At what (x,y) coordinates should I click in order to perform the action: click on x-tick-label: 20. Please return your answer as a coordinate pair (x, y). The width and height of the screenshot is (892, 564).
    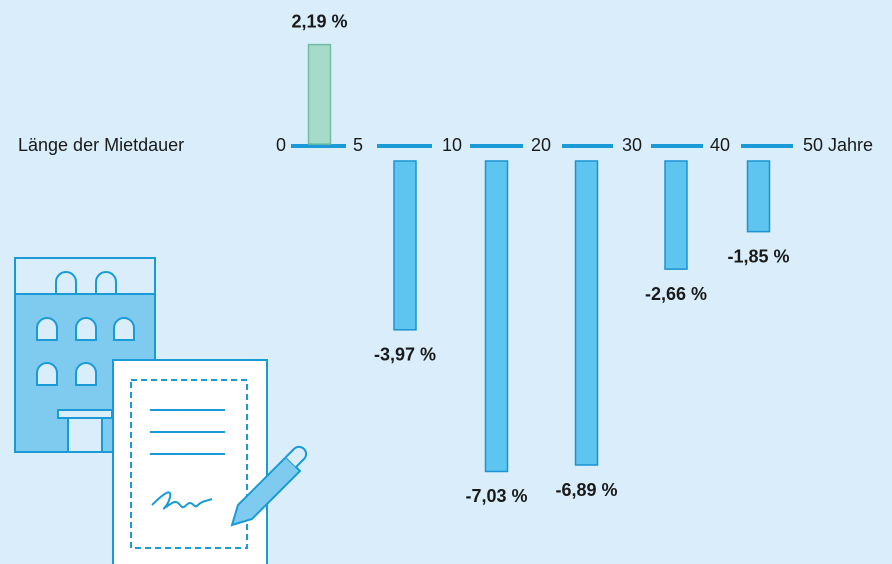
    Looking at the image, I should click on (541, 145).